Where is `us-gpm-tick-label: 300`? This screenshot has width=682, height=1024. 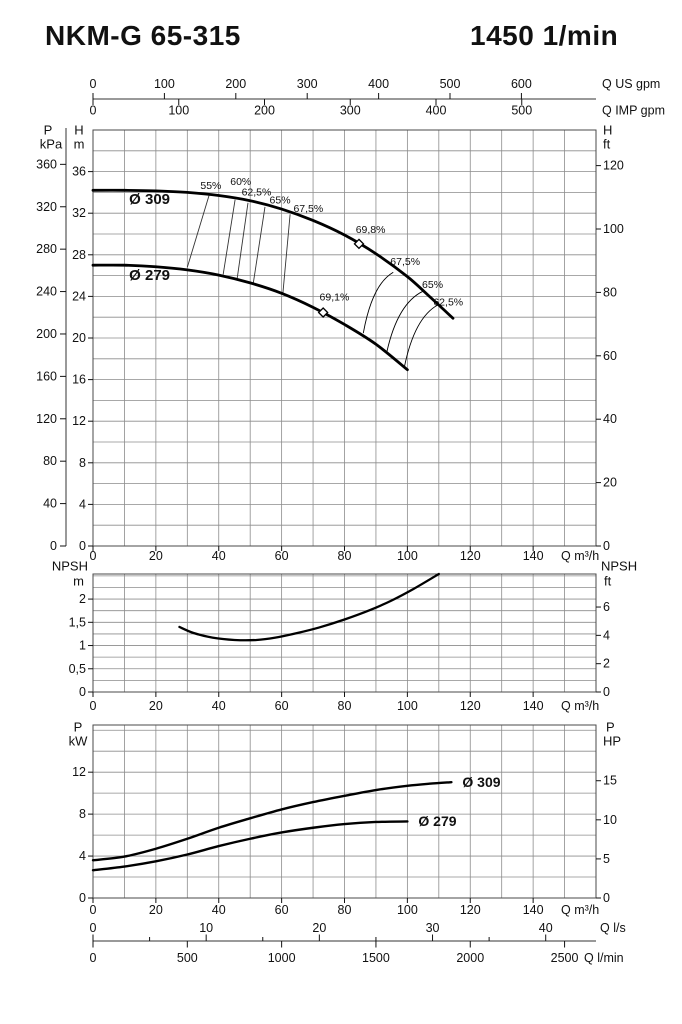 us-gpm-tick-label: 300 is located at coordinates (307, 84).